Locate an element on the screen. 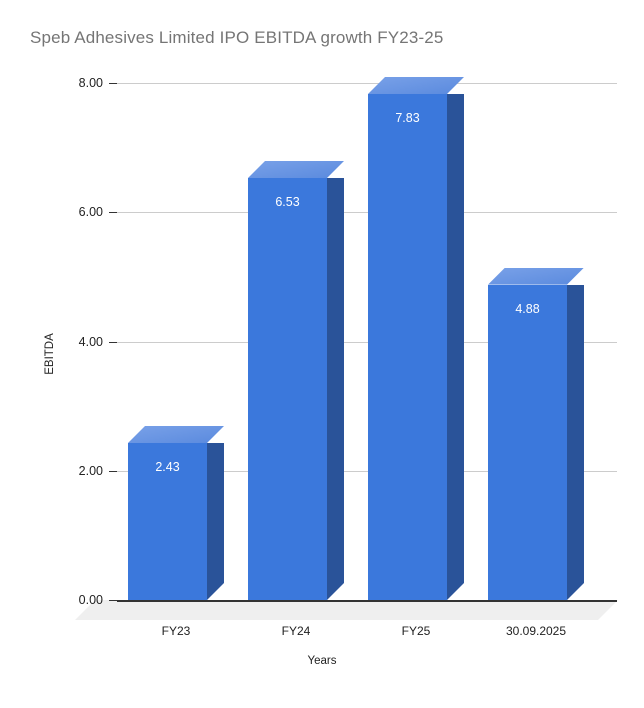 The width and height of the screenshot is (644, 708). bar: 7.83 is located at coordinates (407, 347).